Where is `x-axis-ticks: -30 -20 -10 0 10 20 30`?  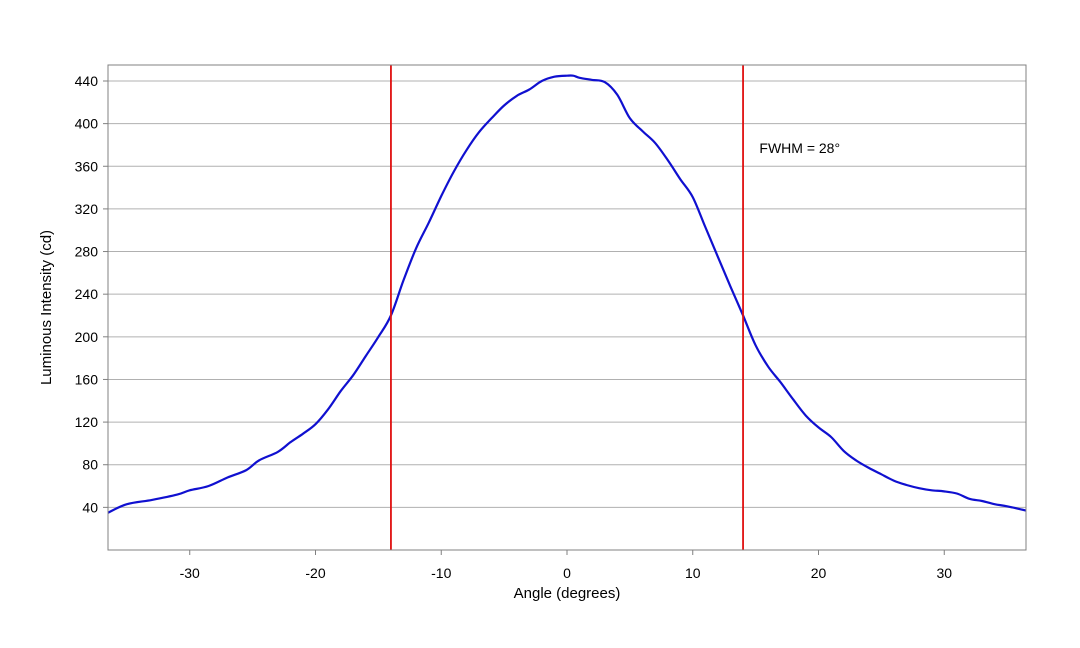 x-axis-ticks: -30 -20 -10 0 10 20 30 is located at coordinates (566, 565).